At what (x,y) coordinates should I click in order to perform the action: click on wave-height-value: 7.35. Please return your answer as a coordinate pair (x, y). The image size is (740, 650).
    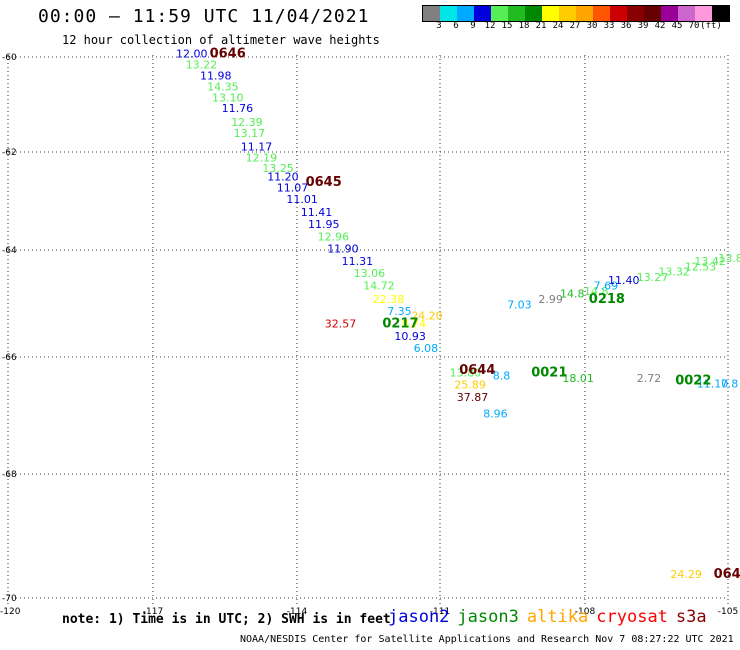
    Looking at the image, I should click on (399, 311).